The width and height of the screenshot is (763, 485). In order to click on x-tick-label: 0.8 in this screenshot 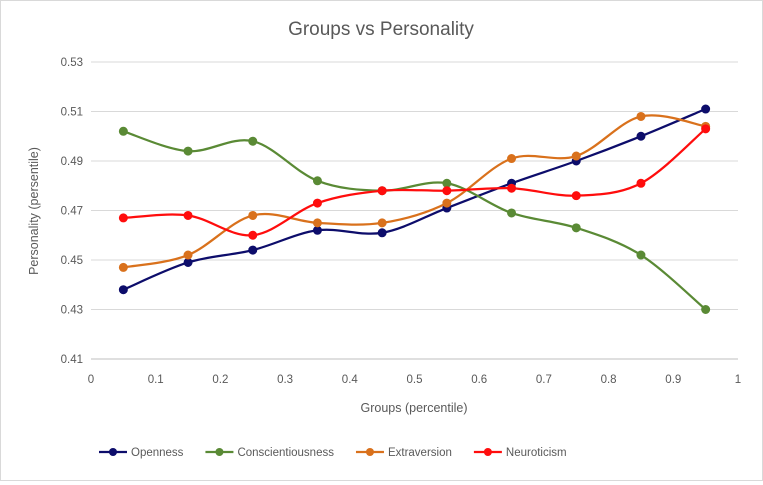, I will do `click(609, 380)`.